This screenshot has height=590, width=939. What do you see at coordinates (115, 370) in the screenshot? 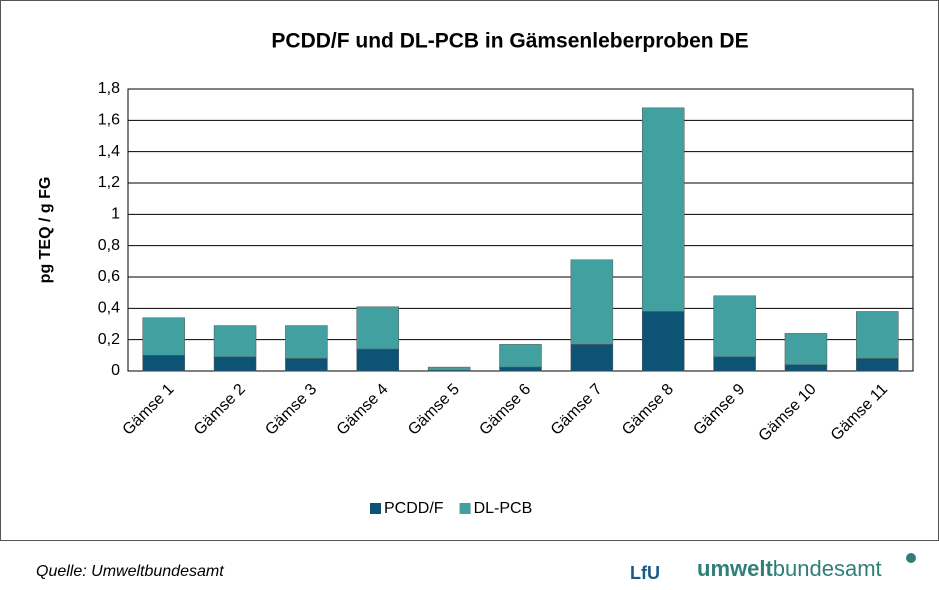
I see `y-tick-label: 0` at bounding box center [115, 370].